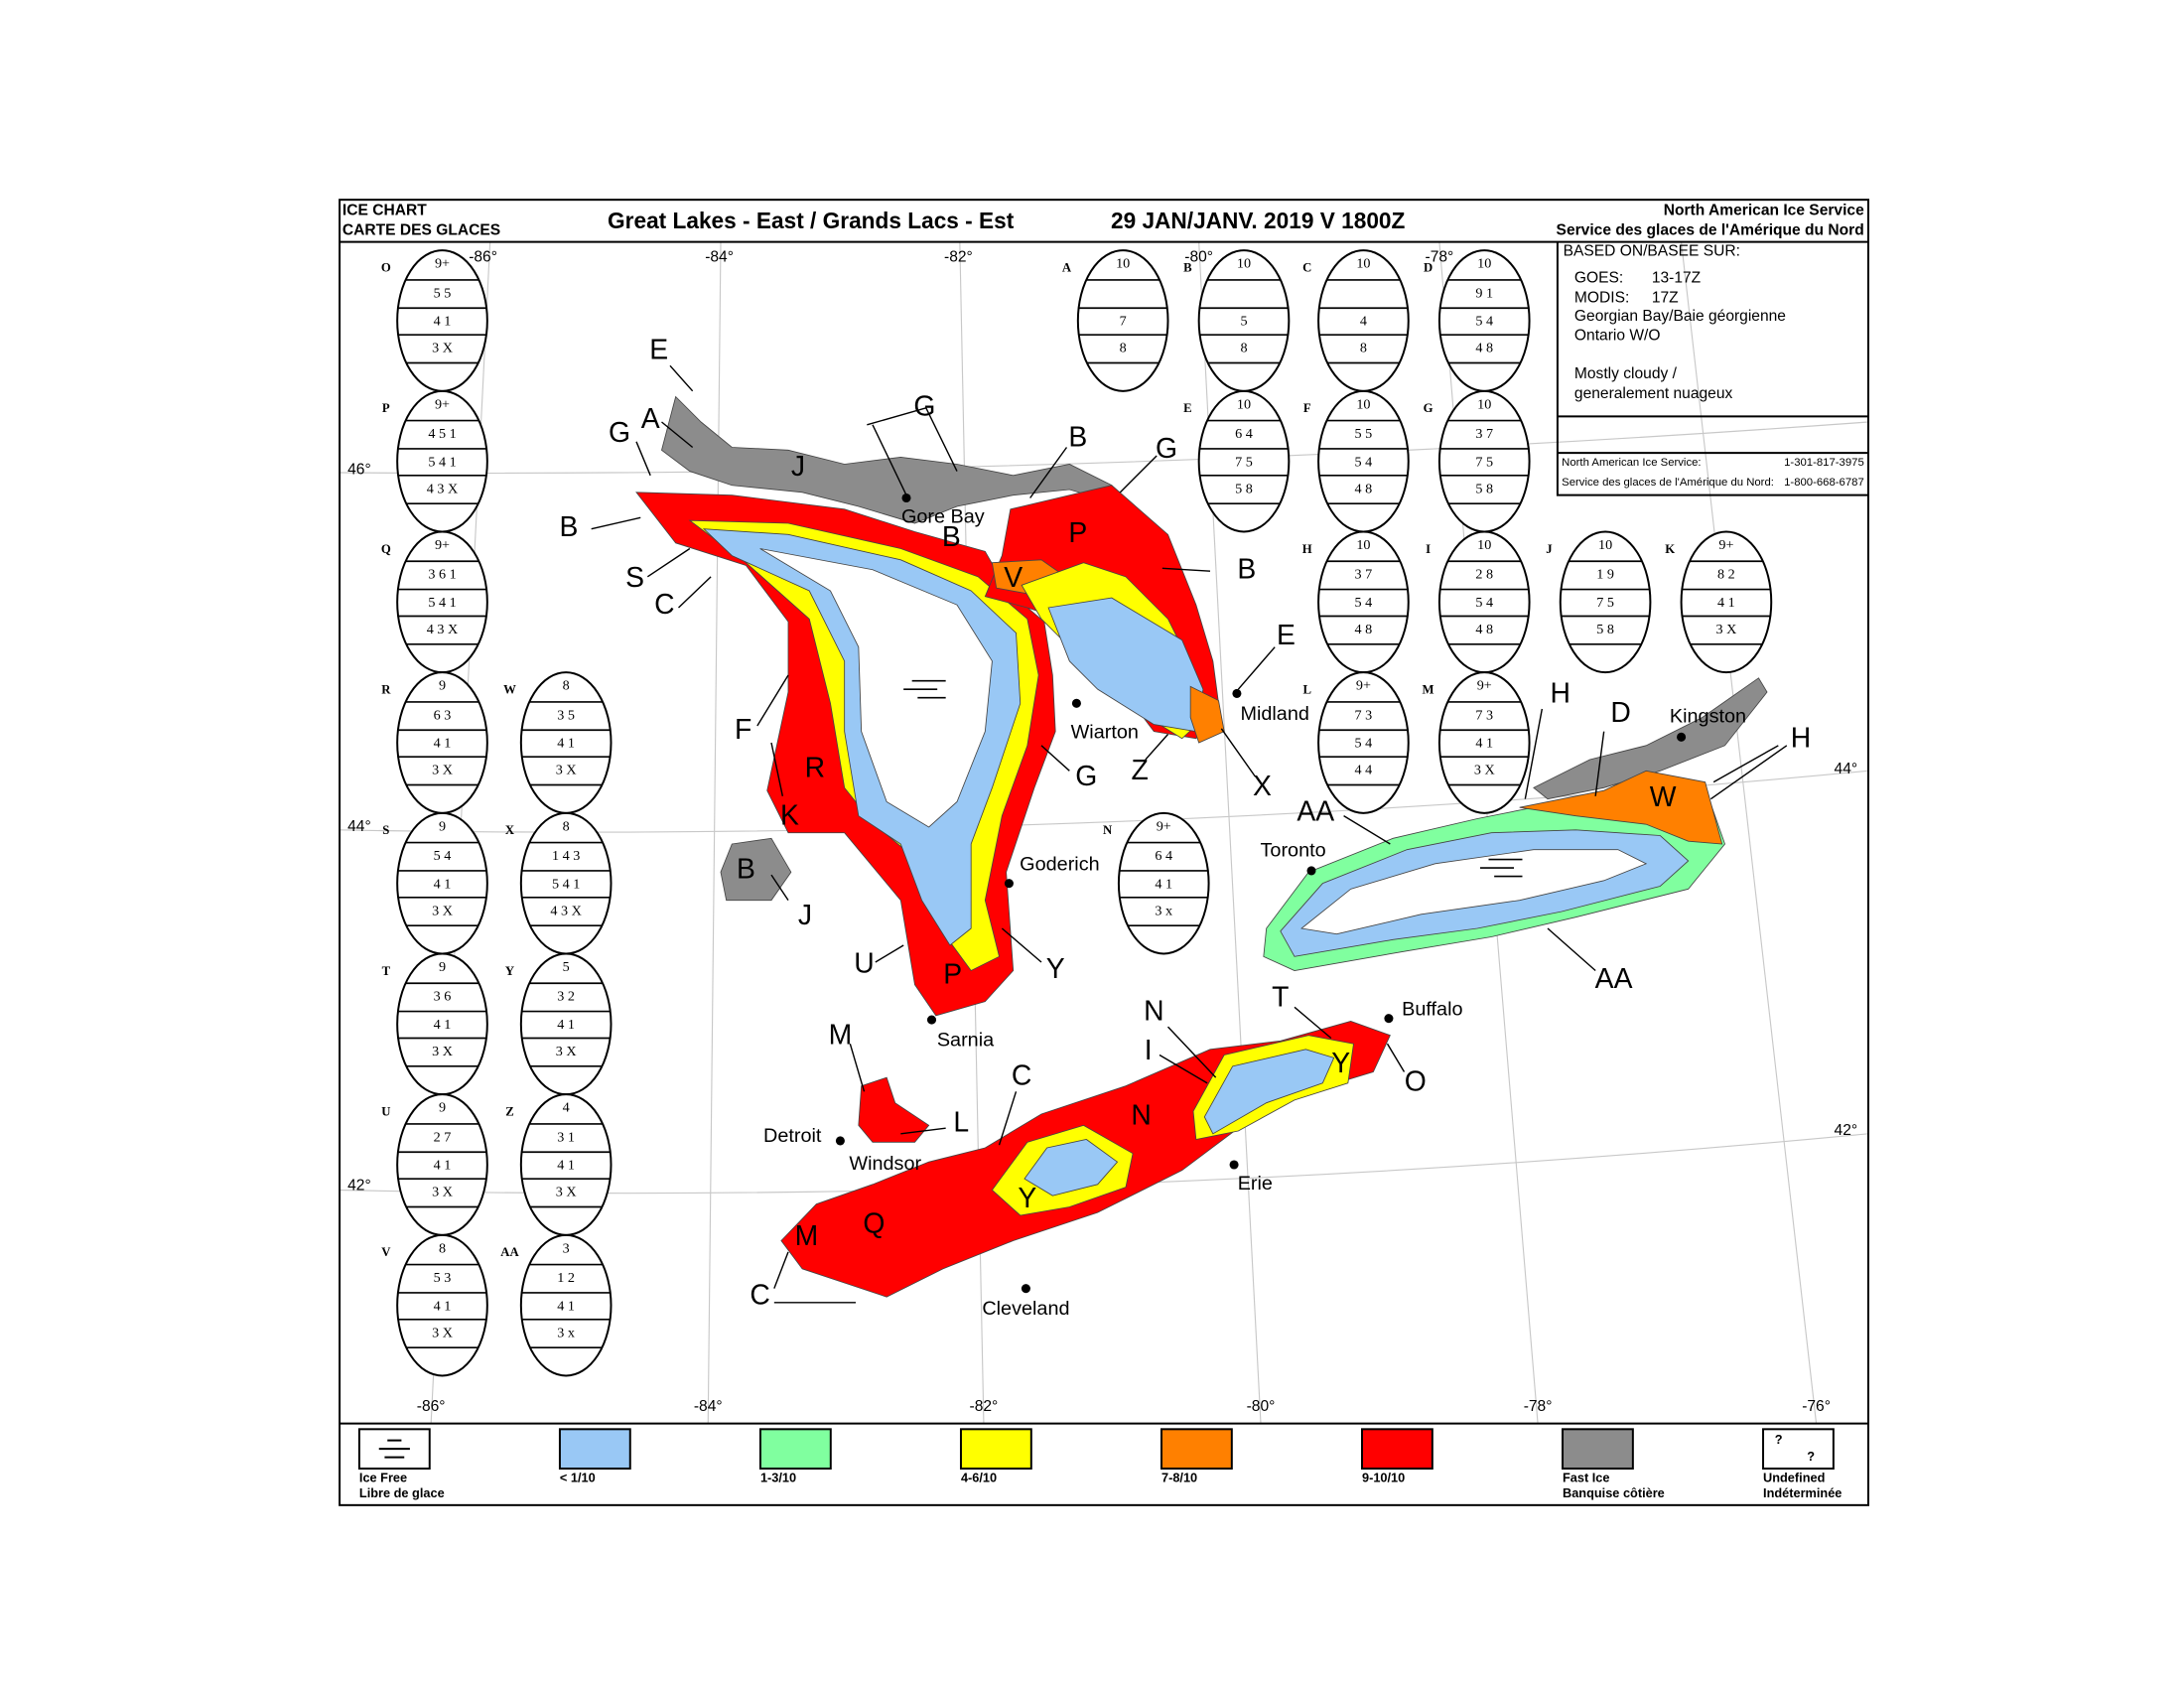 Image resolution: width=2184 pixels, height=1688 pixels. Describe the element at coordinates (1710, 229) in the screenshot. I see `agency: Service des glaces de l'Amérique du Nord` at that location.